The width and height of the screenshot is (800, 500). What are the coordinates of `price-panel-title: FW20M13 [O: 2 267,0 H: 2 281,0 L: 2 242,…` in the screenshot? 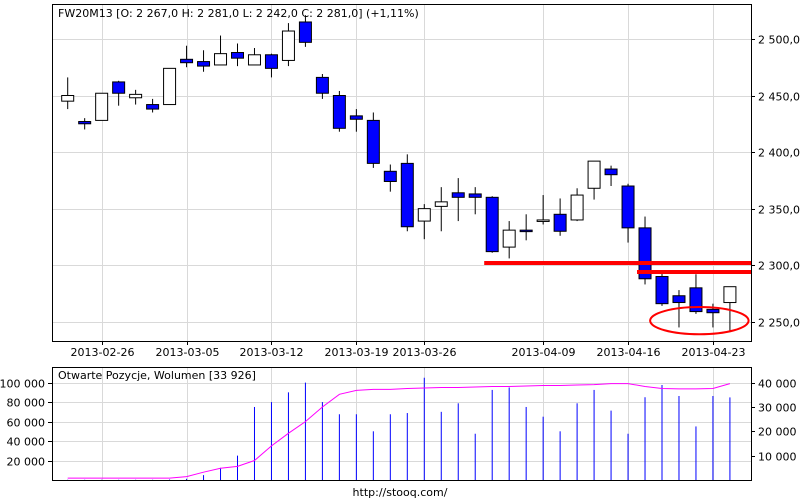 It's located at (238, 13).